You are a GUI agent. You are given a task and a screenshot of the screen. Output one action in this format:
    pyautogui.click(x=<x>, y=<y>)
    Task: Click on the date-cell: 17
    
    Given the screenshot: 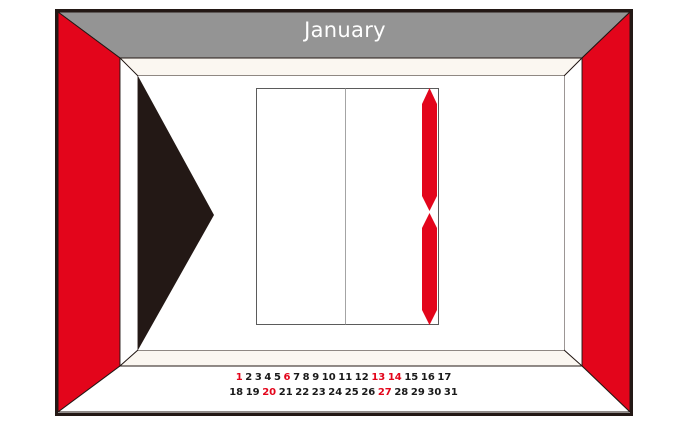 What is the action you would take?
    pyautogui.click(x=444, y=377)
    